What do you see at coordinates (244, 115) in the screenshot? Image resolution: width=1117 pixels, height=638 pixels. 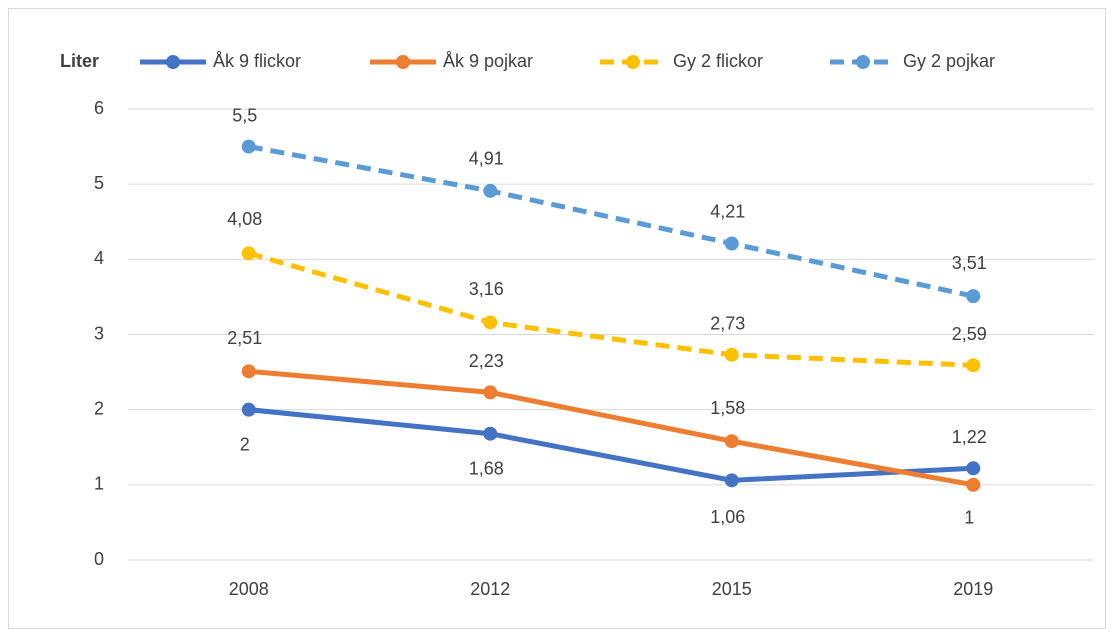 I see `data-label: 5,5` at bounding box center [244, 115].